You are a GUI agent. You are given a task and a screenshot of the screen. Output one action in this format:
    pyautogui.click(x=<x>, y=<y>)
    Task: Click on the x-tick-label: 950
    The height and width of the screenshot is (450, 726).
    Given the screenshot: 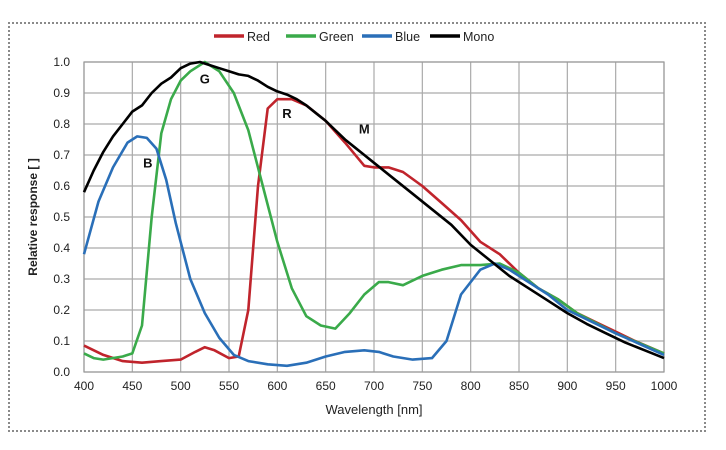 What is the action you would take?
    pyautogui.click(x=616, y=386)
    